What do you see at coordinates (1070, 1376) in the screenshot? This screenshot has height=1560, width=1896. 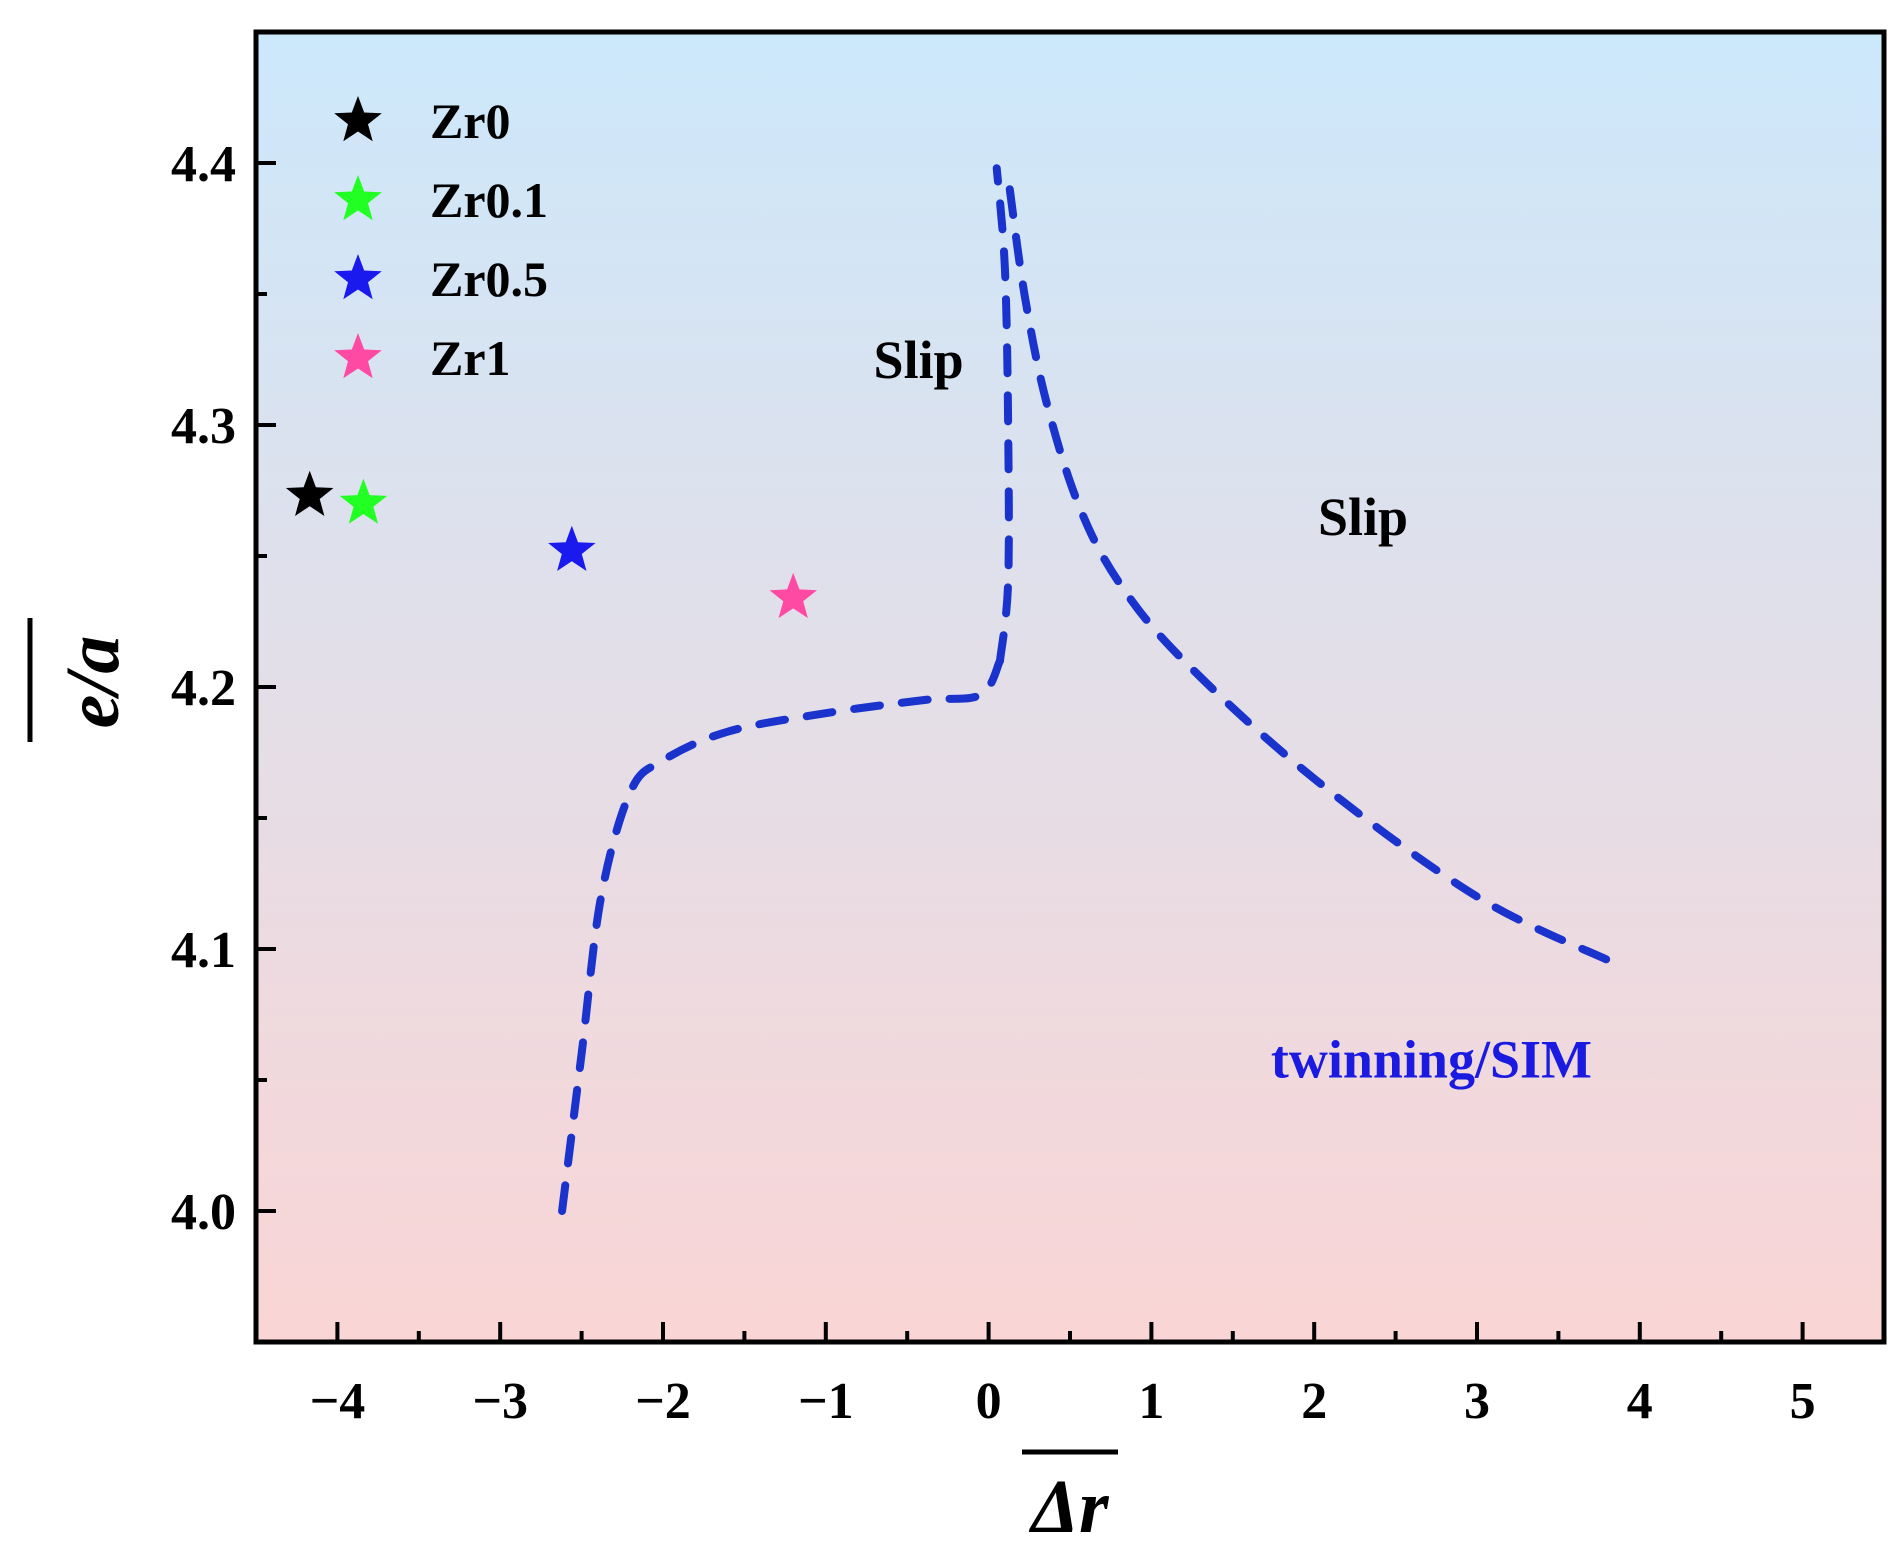 I see `x-axis-ticks: −4 −3 −2 −1 0 1 2 3 4 5` at bounding box center [1070, 1376].